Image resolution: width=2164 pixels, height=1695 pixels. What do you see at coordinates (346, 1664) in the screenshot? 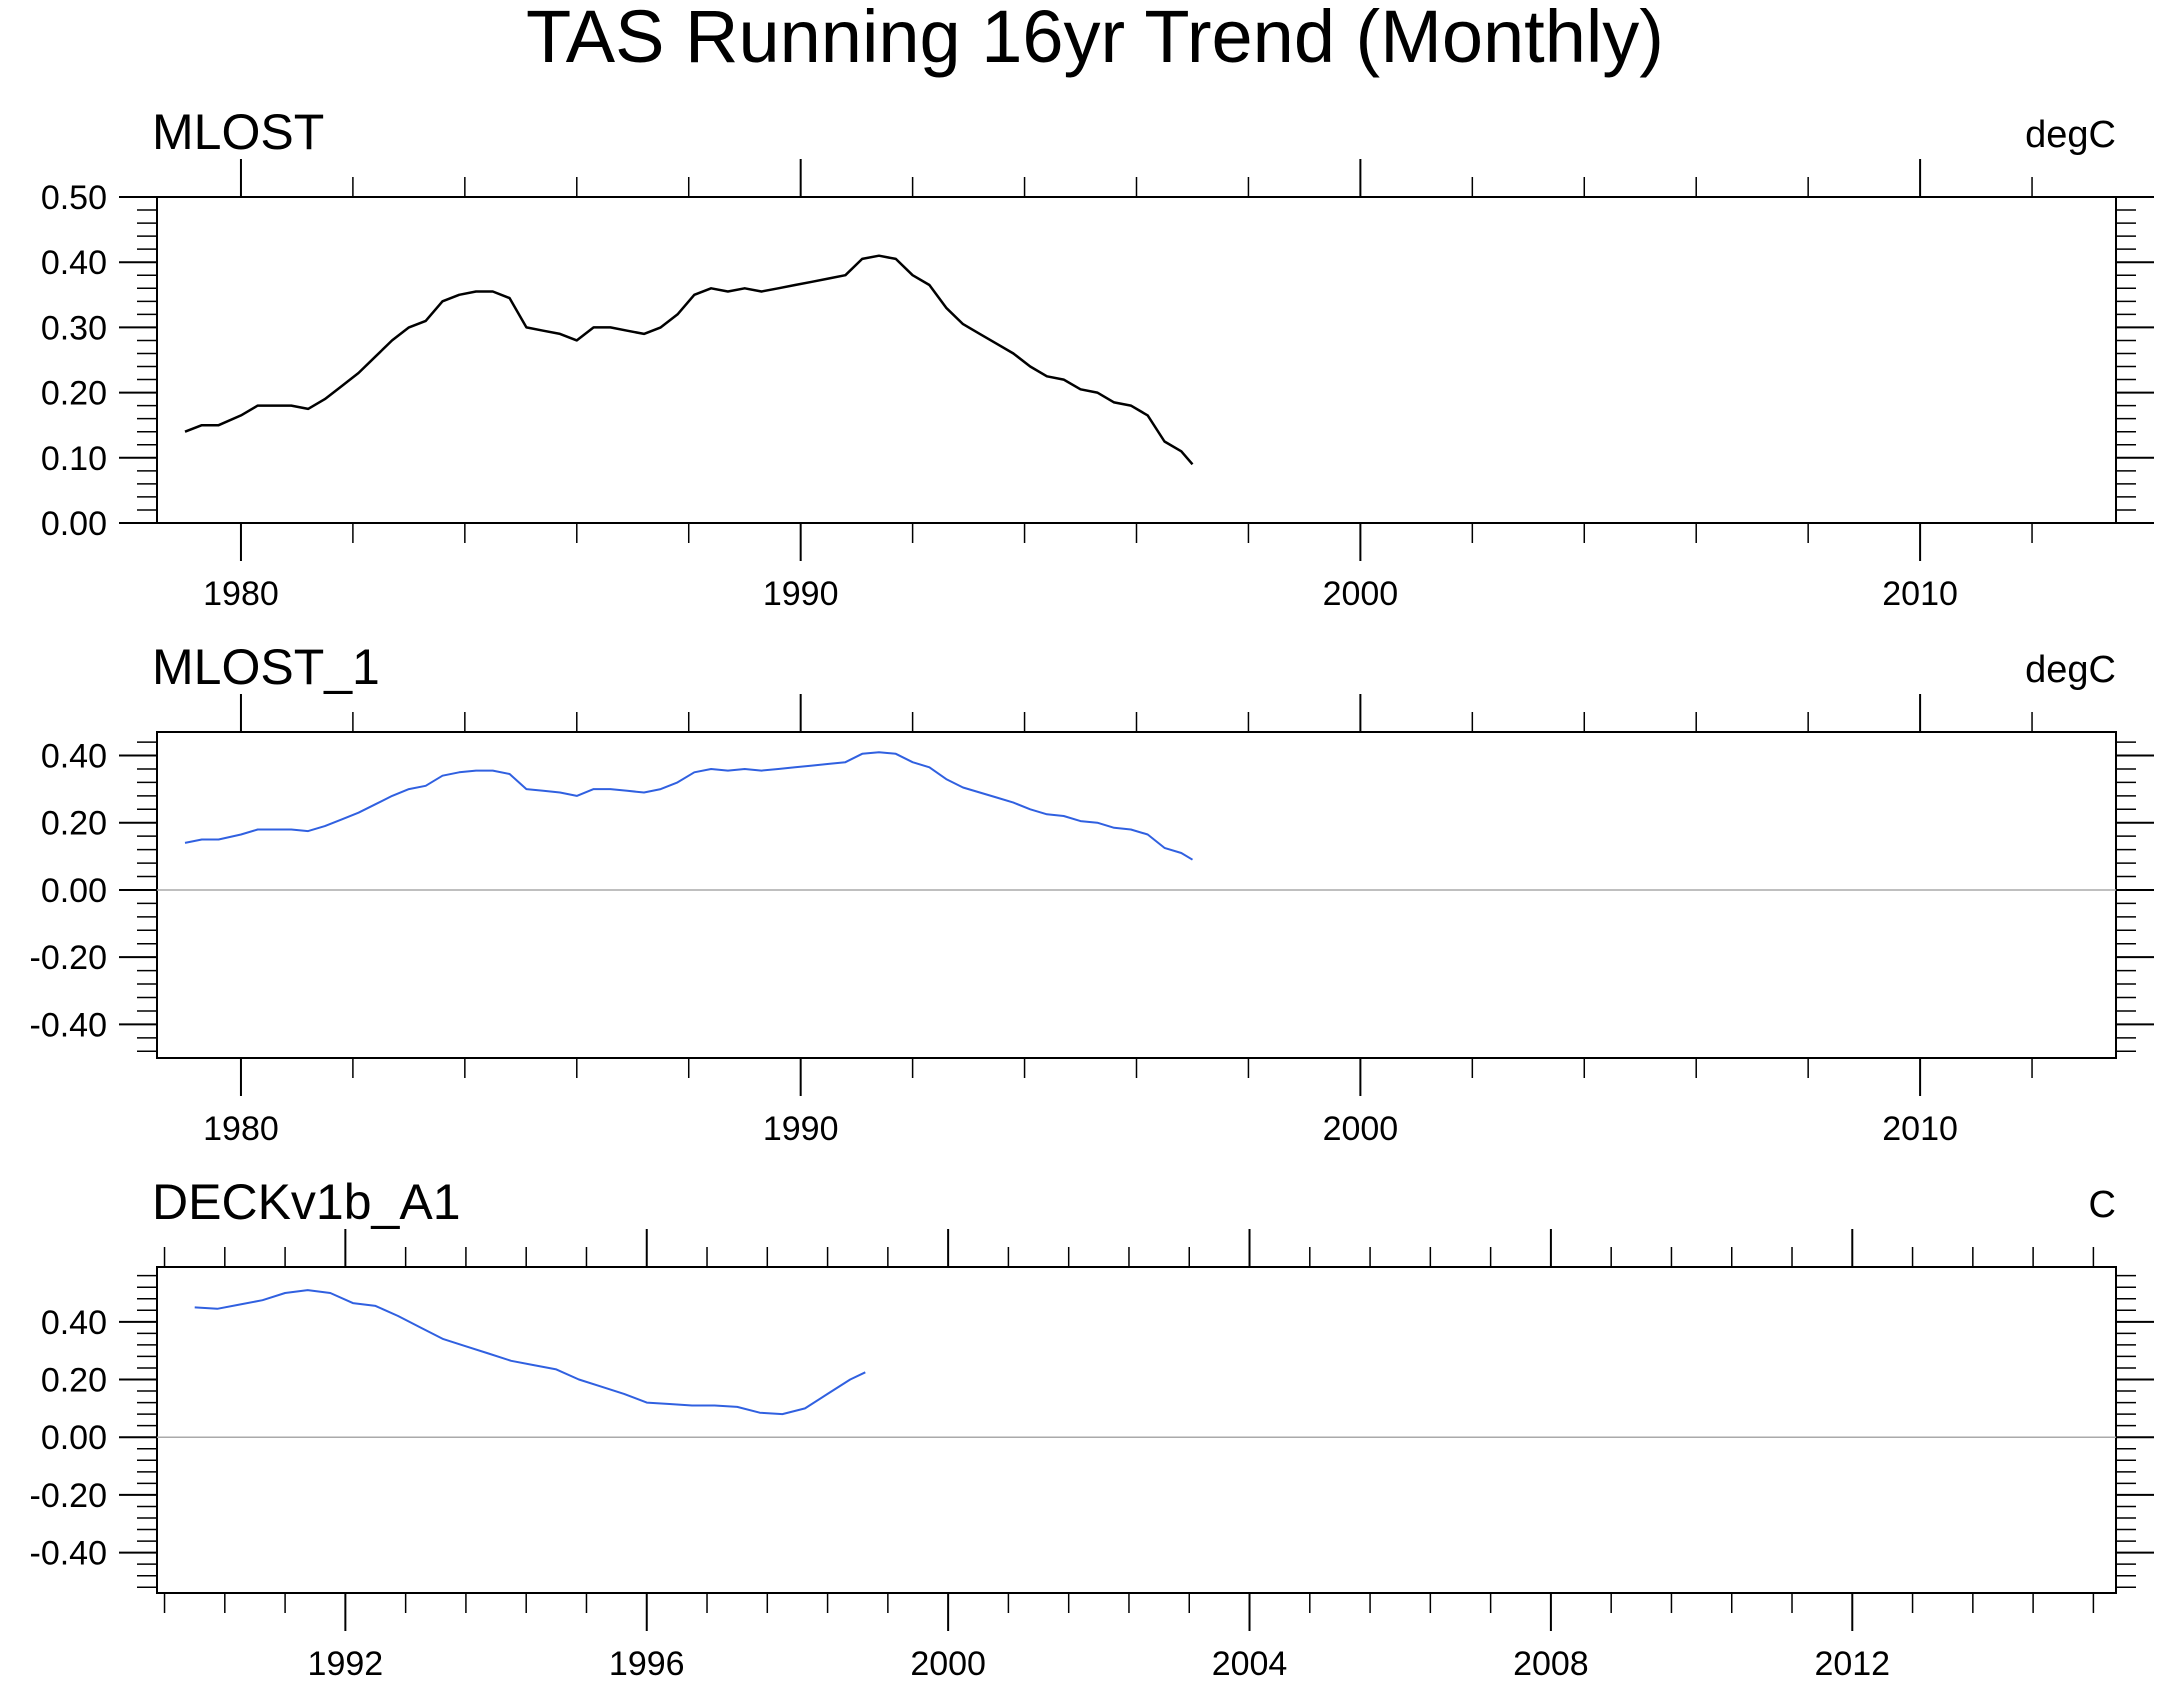
I see `x-tick-label: 1992` at bounding box center [346, 1664].